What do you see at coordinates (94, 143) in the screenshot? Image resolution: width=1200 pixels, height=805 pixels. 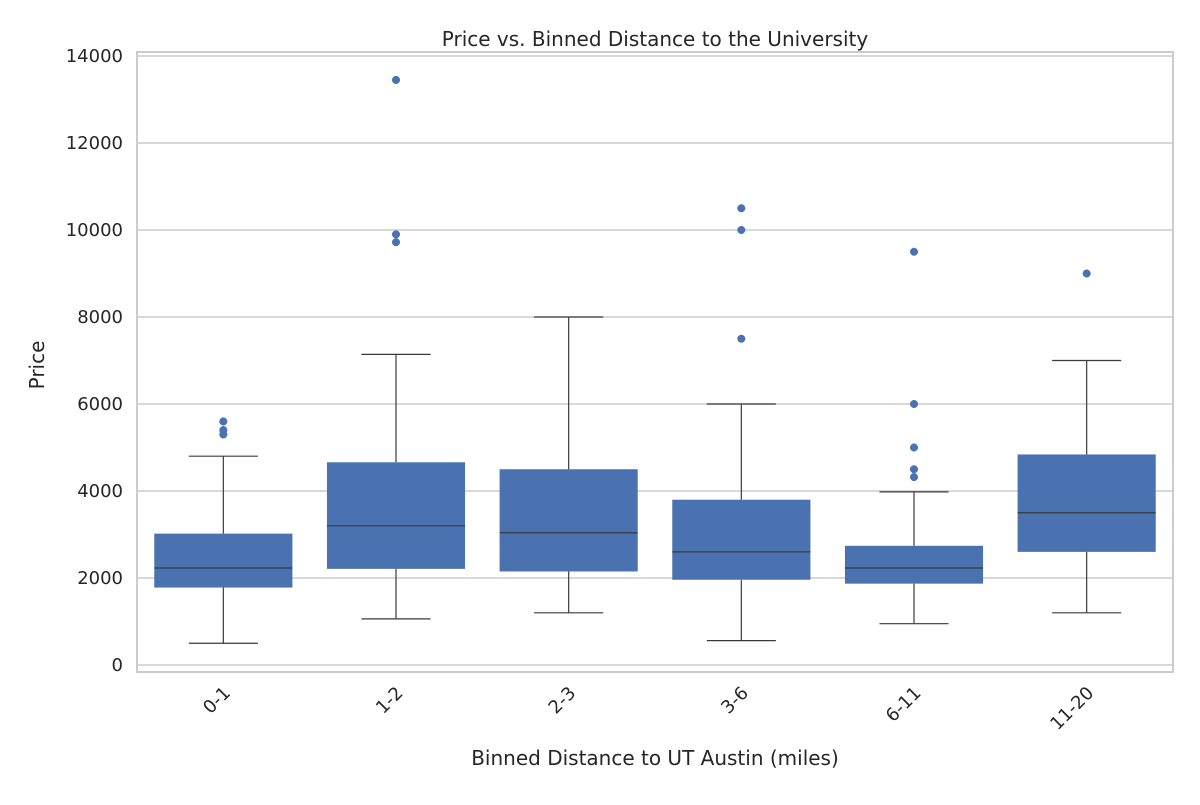 I see `y-tick-label: 12000` at bounding box center [94, 143].